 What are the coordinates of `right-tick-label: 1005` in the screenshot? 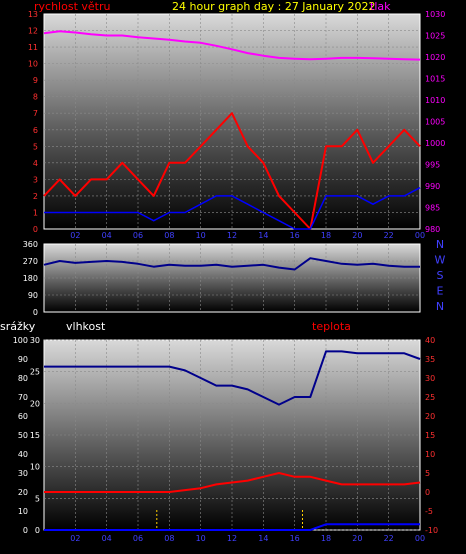 It's located at (435, 122).